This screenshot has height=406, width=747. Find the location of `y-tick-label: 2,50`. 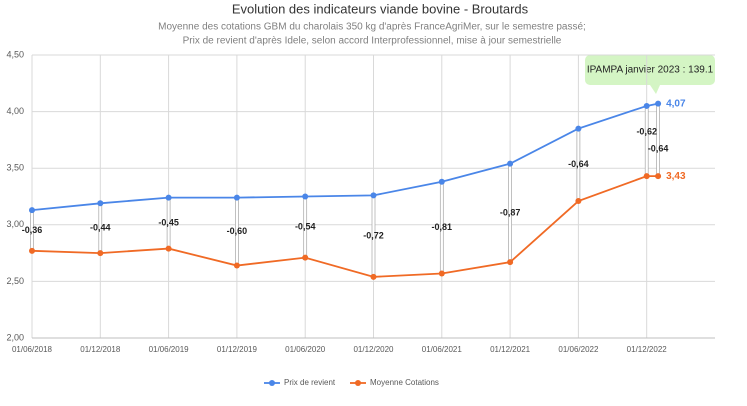

y-tick-label: 2,50 is located at coordinates (15, 281).